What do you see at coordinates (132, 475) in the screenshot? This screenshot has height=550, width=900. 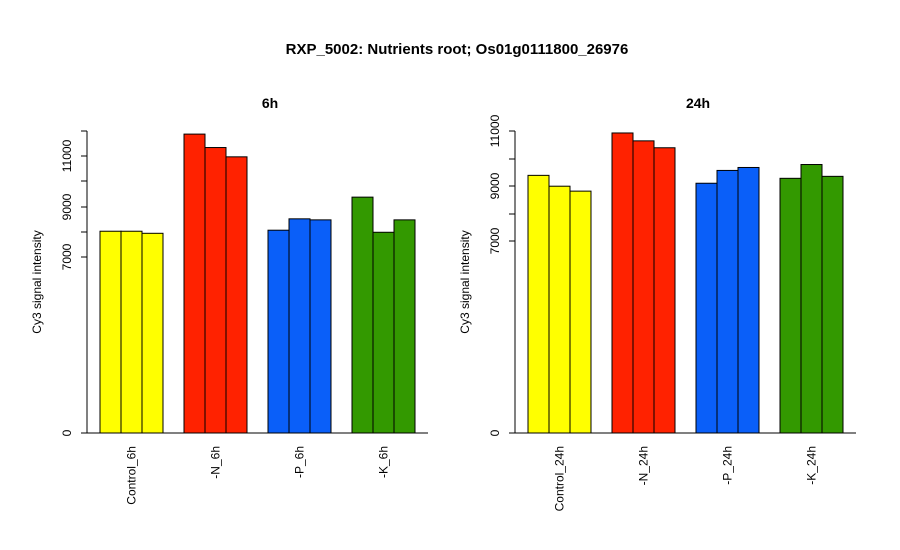 I see `x-category-label: Control_6h` at bounding box center [132, 475].